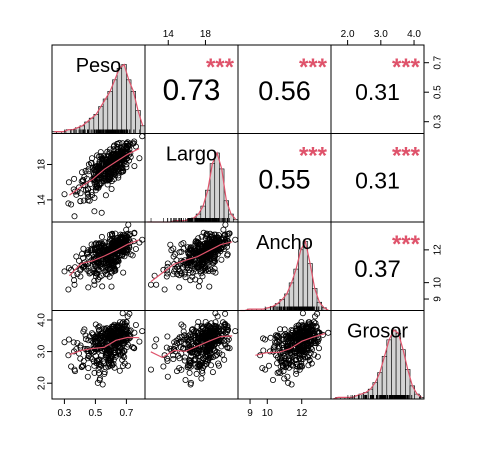 This screenshot has height=453, width=480. Describe the element at coordinates (191, 155) in the screenshot. I see `variable-name-Largo: Largo` at that location.